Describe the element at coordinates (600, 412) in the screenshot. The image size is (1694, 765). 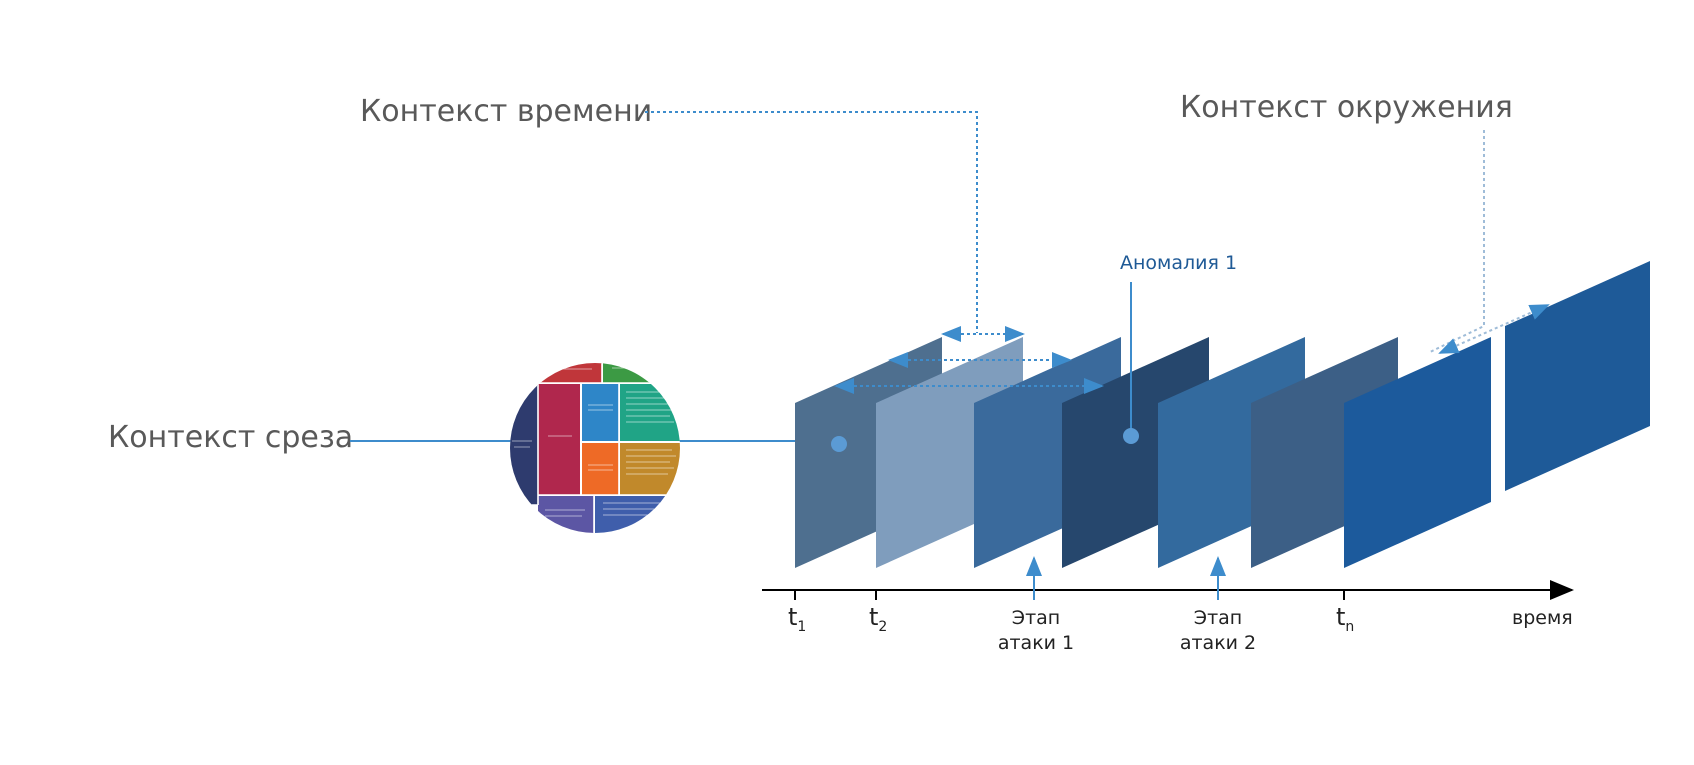
I see `treemap-cell-blue` at that location.